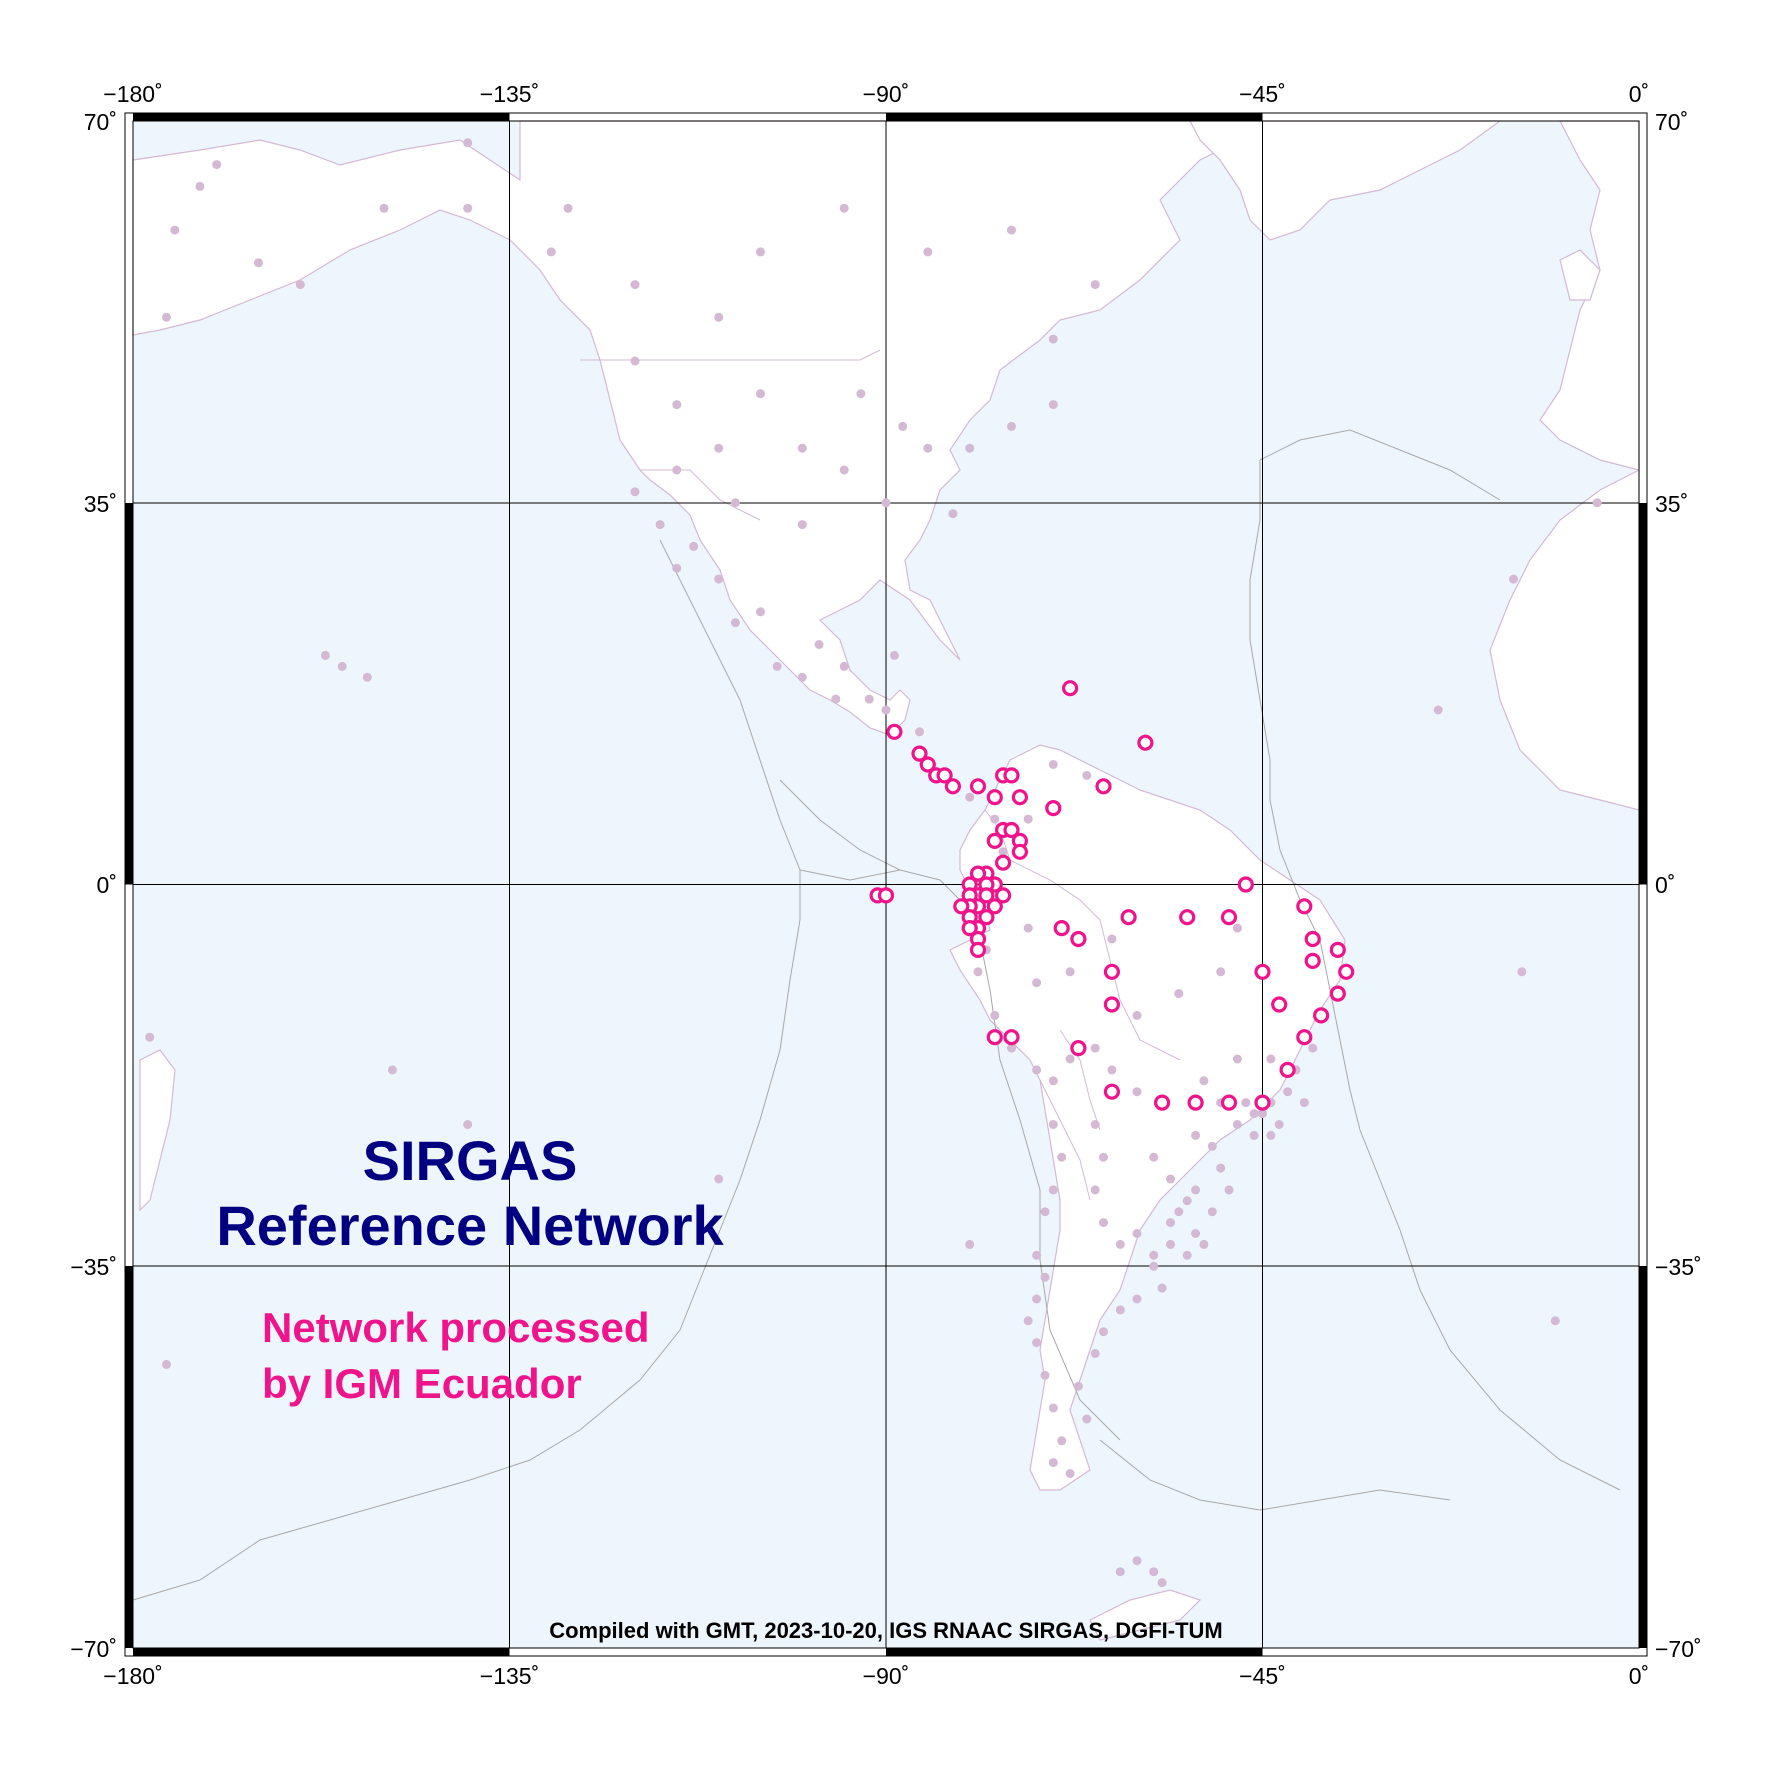 The height and width of the screenshot is (1771, 1771). What do you see at coordinates (157, 1130) in the screenshot?
I see `new-zealand-land` at bounding box center [157, 1130].